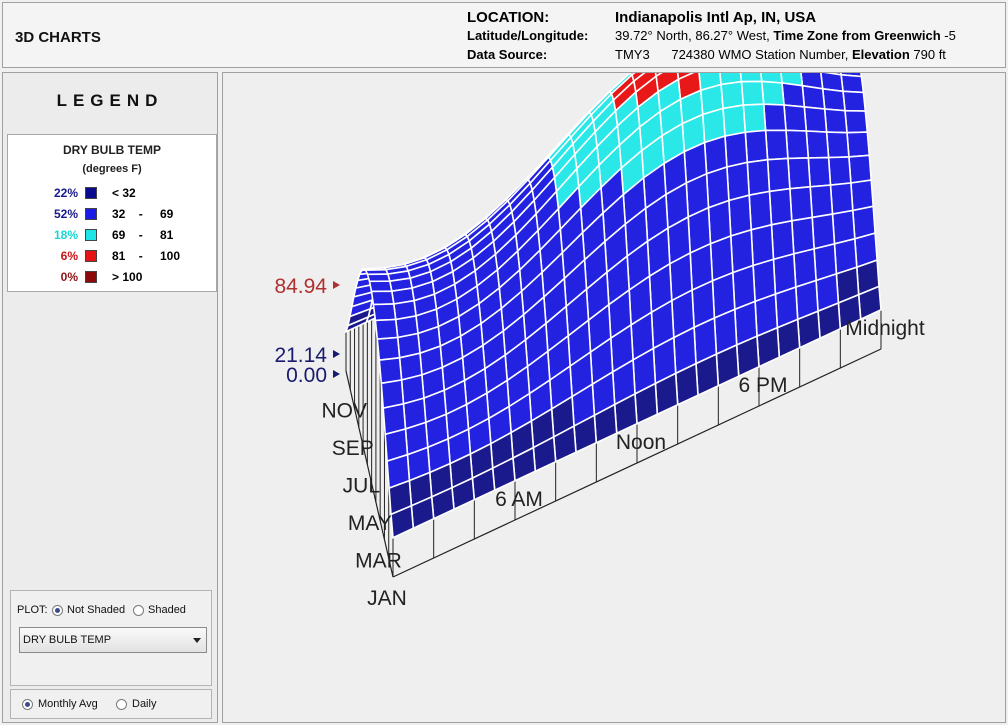  I want to click on legend-percent: 6%, so click(69, 256).